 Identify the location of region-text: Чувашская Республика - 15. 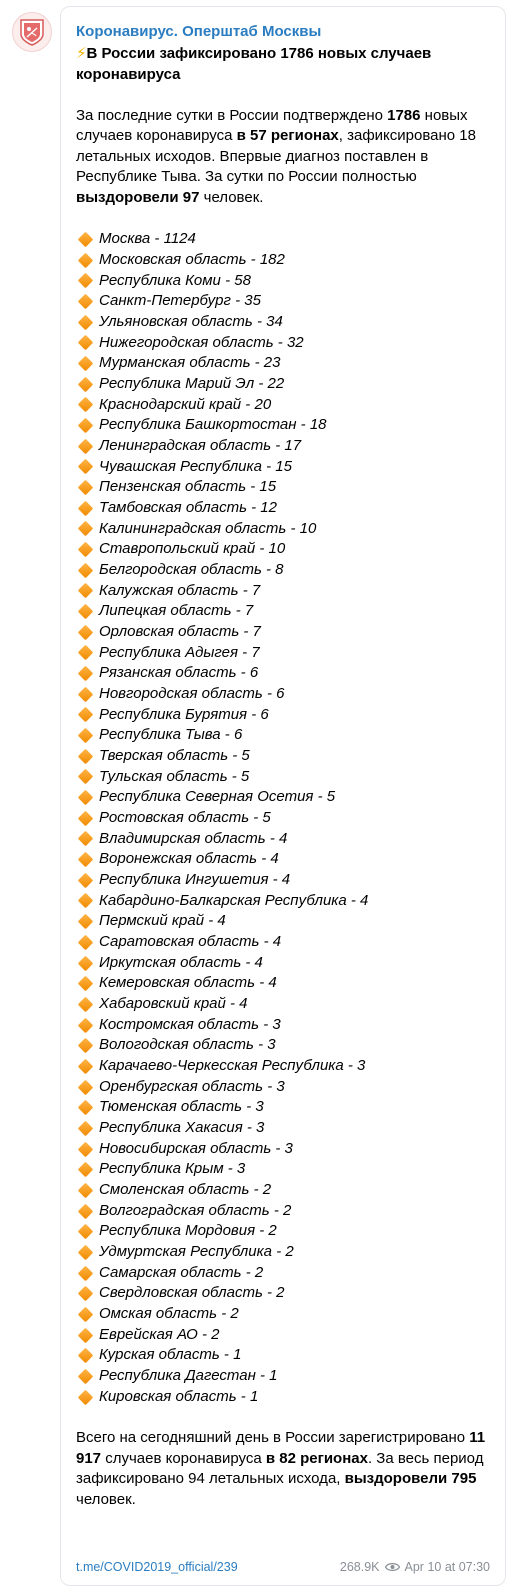
(195, 466).